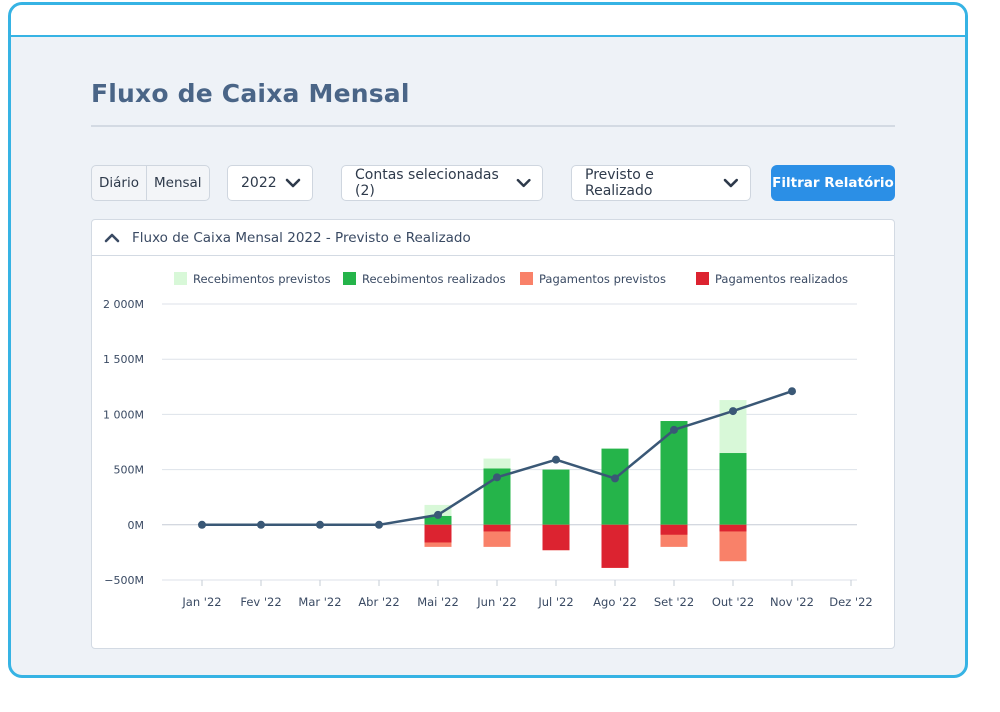 The width and height of the screenshot is (1000, 712). Describe the element at coordinates (733, 602) in the screenshot. I see `x-tick-label: Out '22` at that location.